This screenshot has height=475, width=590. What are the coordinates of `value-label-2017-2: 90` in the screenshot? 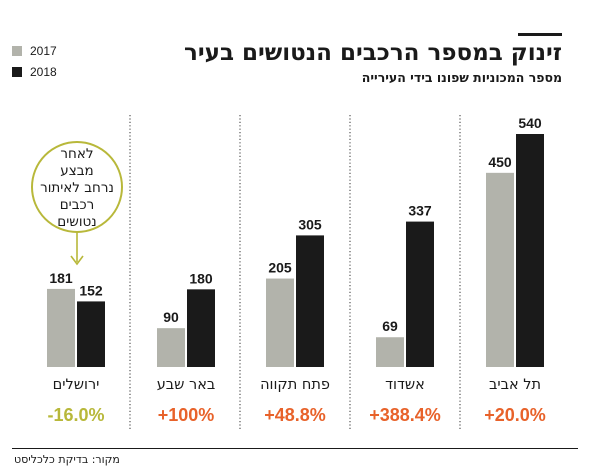 It's located at (171, 317).